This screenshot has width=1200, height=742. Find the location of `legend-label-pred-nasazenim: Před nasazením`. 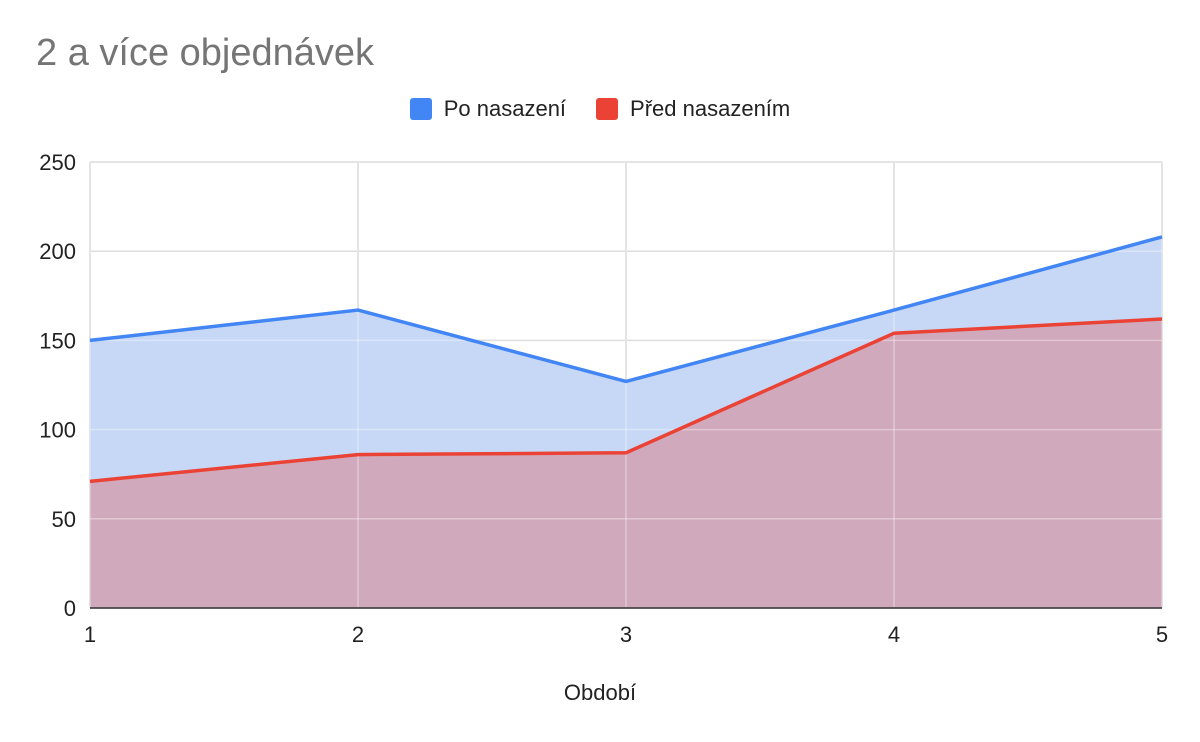

legend-label-pred-nasazenim: Před nasazením is located at coordinates (710, 108).